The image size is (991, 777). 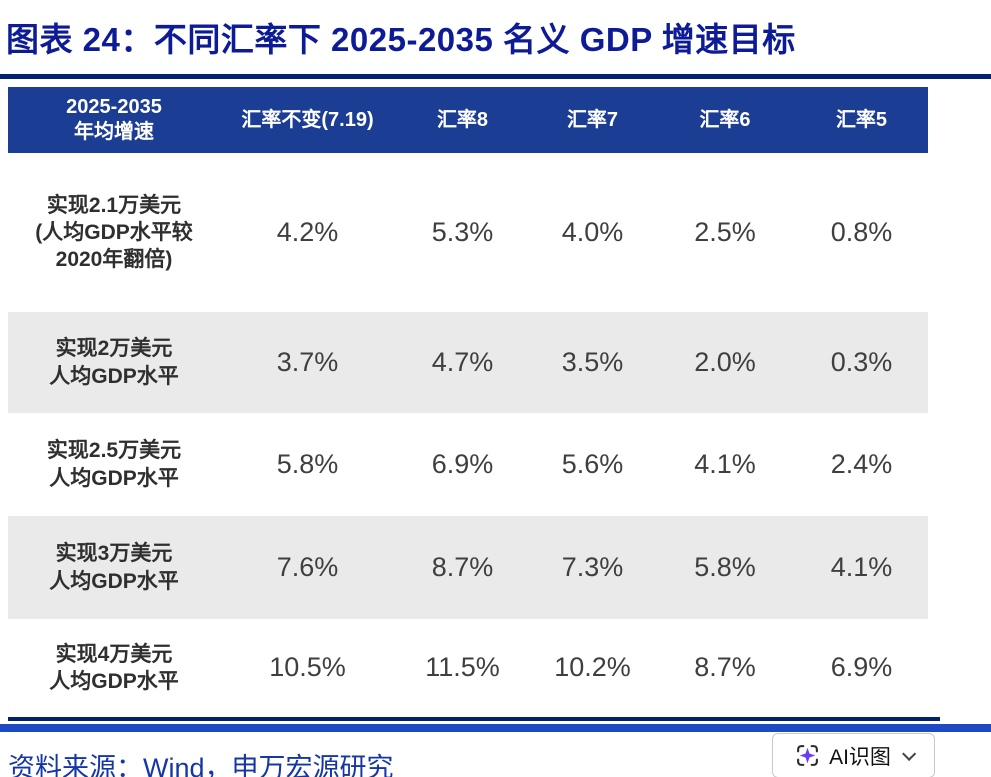 I want to click on ai-image-recognition-button: AI识图, so click(x=853, y=755).